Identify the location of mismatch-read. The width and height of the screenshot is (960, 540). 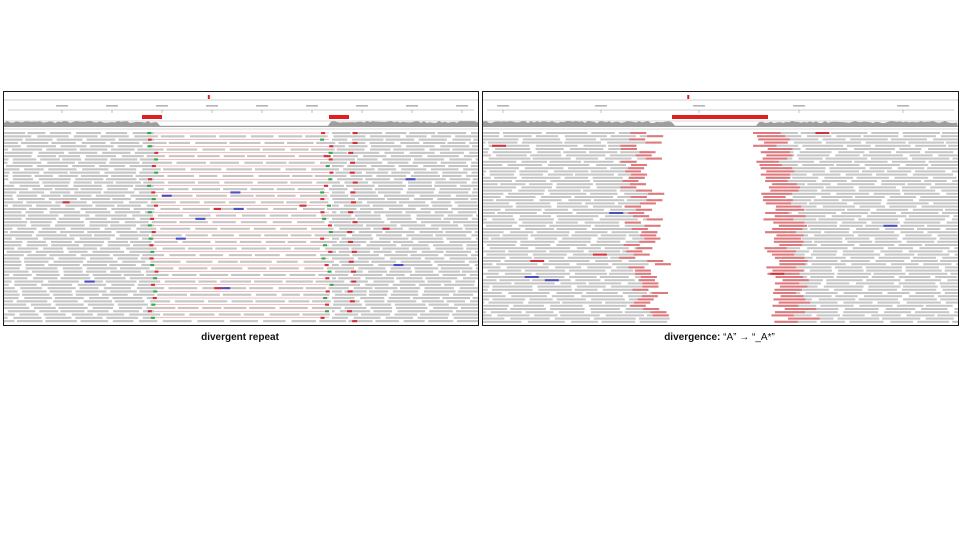
(777, 273).